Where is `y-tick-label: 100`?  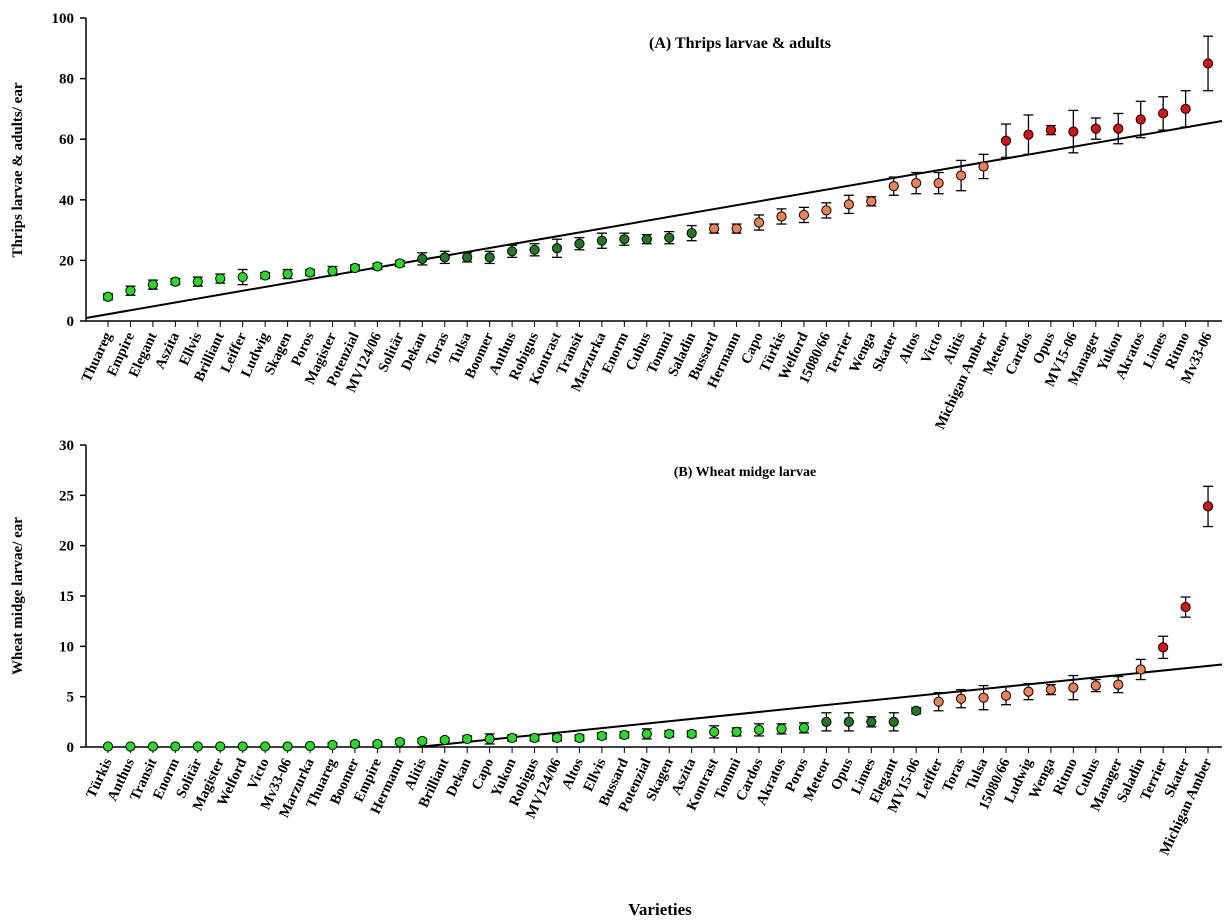 y-tick-label: 100 is located at coordinates (63, 19).